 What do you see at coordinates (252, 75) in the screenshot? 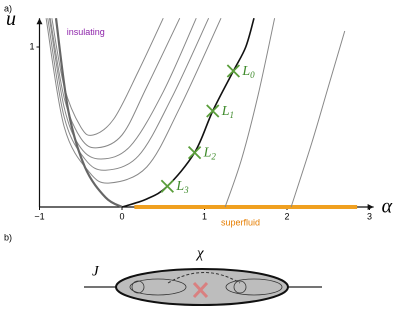
I see `label-sub: 0` at bounding box center [252, 75].